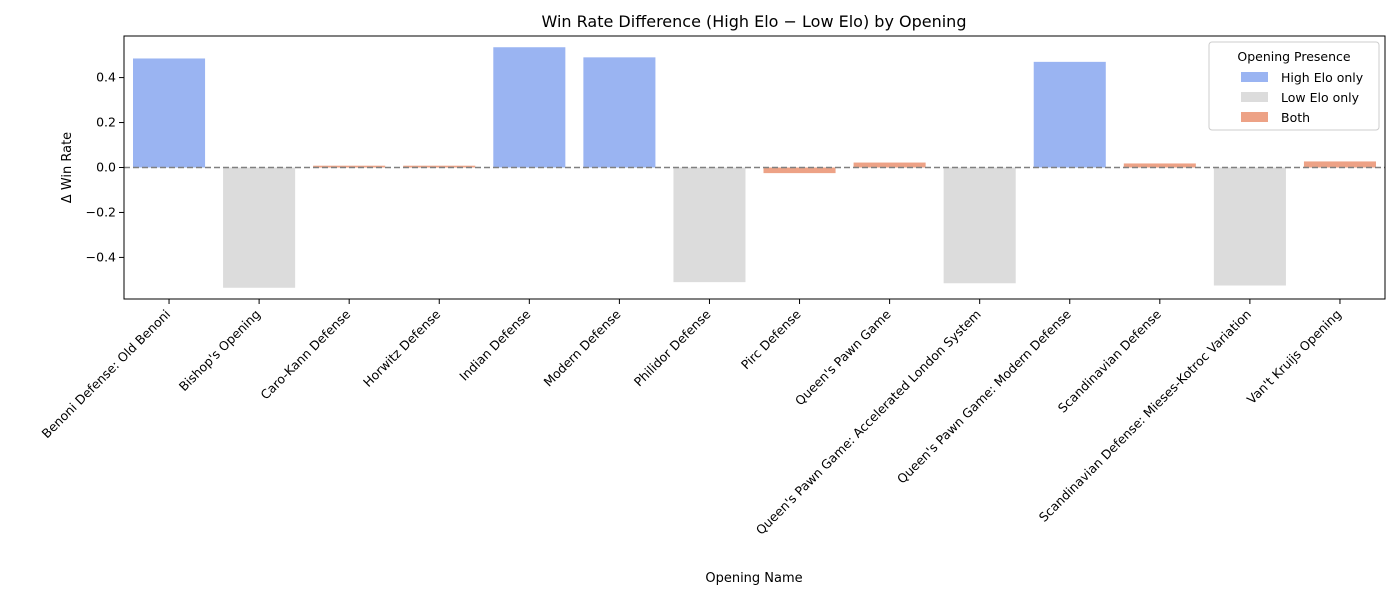 Image resolution: width=1400 pixels, height=600 pixels. I want to click on y-tick-label: −0.4, so click(101, 256).